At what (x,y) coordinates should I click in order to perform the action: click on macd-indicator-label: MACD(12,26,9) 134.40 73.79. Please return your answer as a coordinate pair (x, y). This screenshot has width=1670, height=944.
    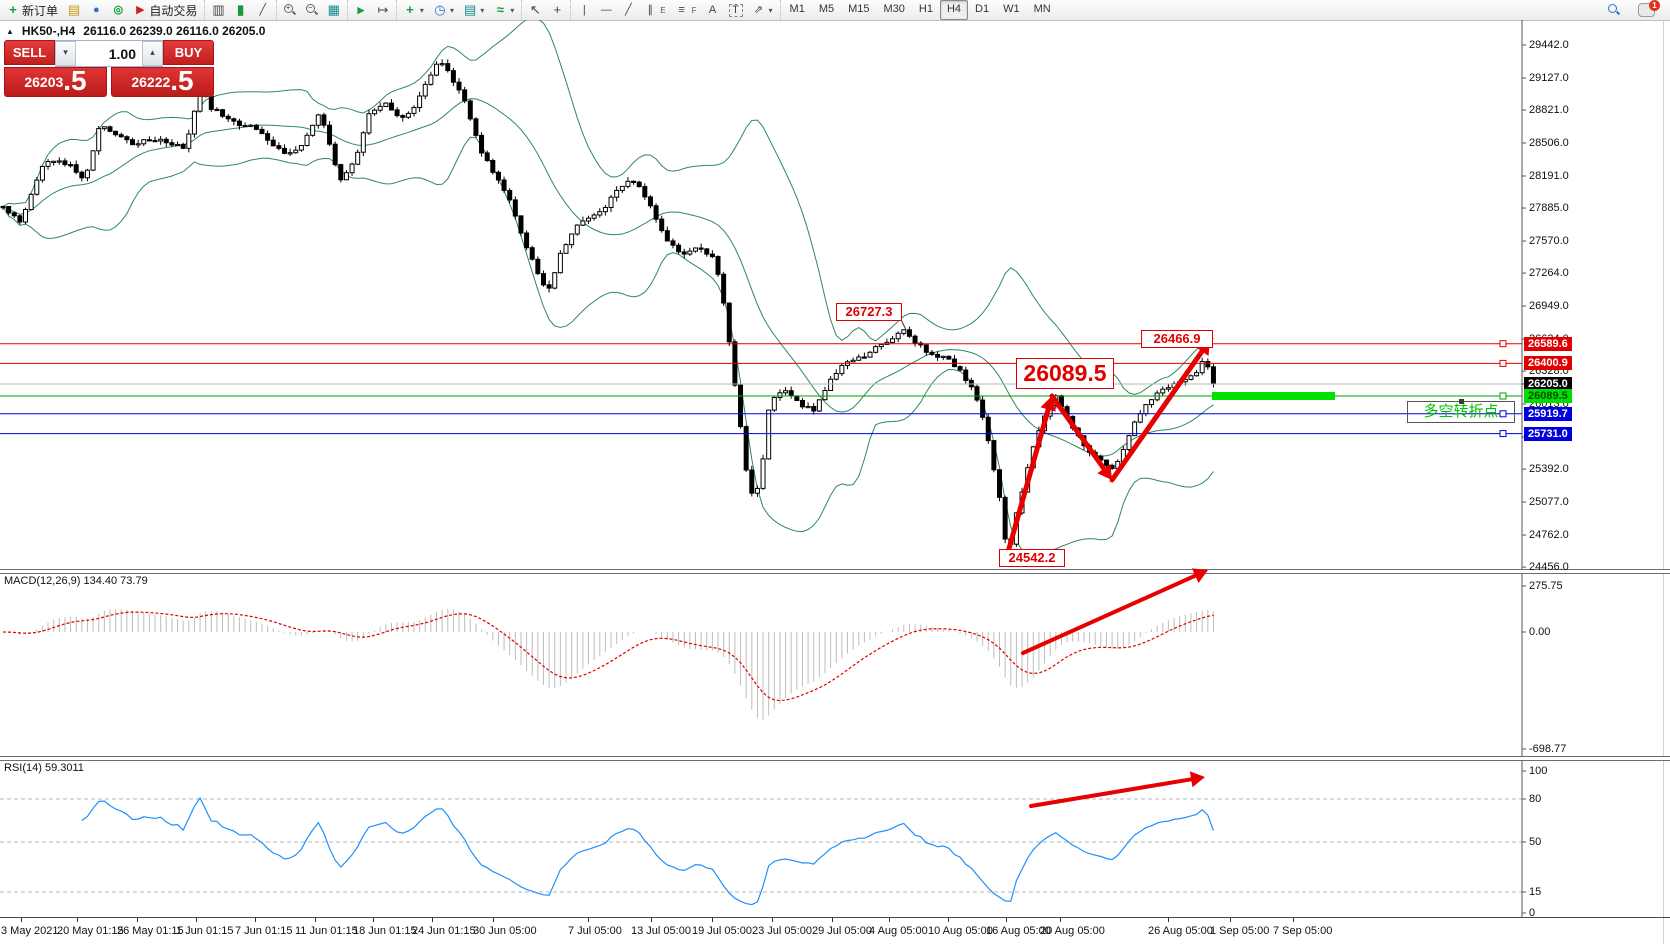
    Looking at the image, I should click on (76, 581).